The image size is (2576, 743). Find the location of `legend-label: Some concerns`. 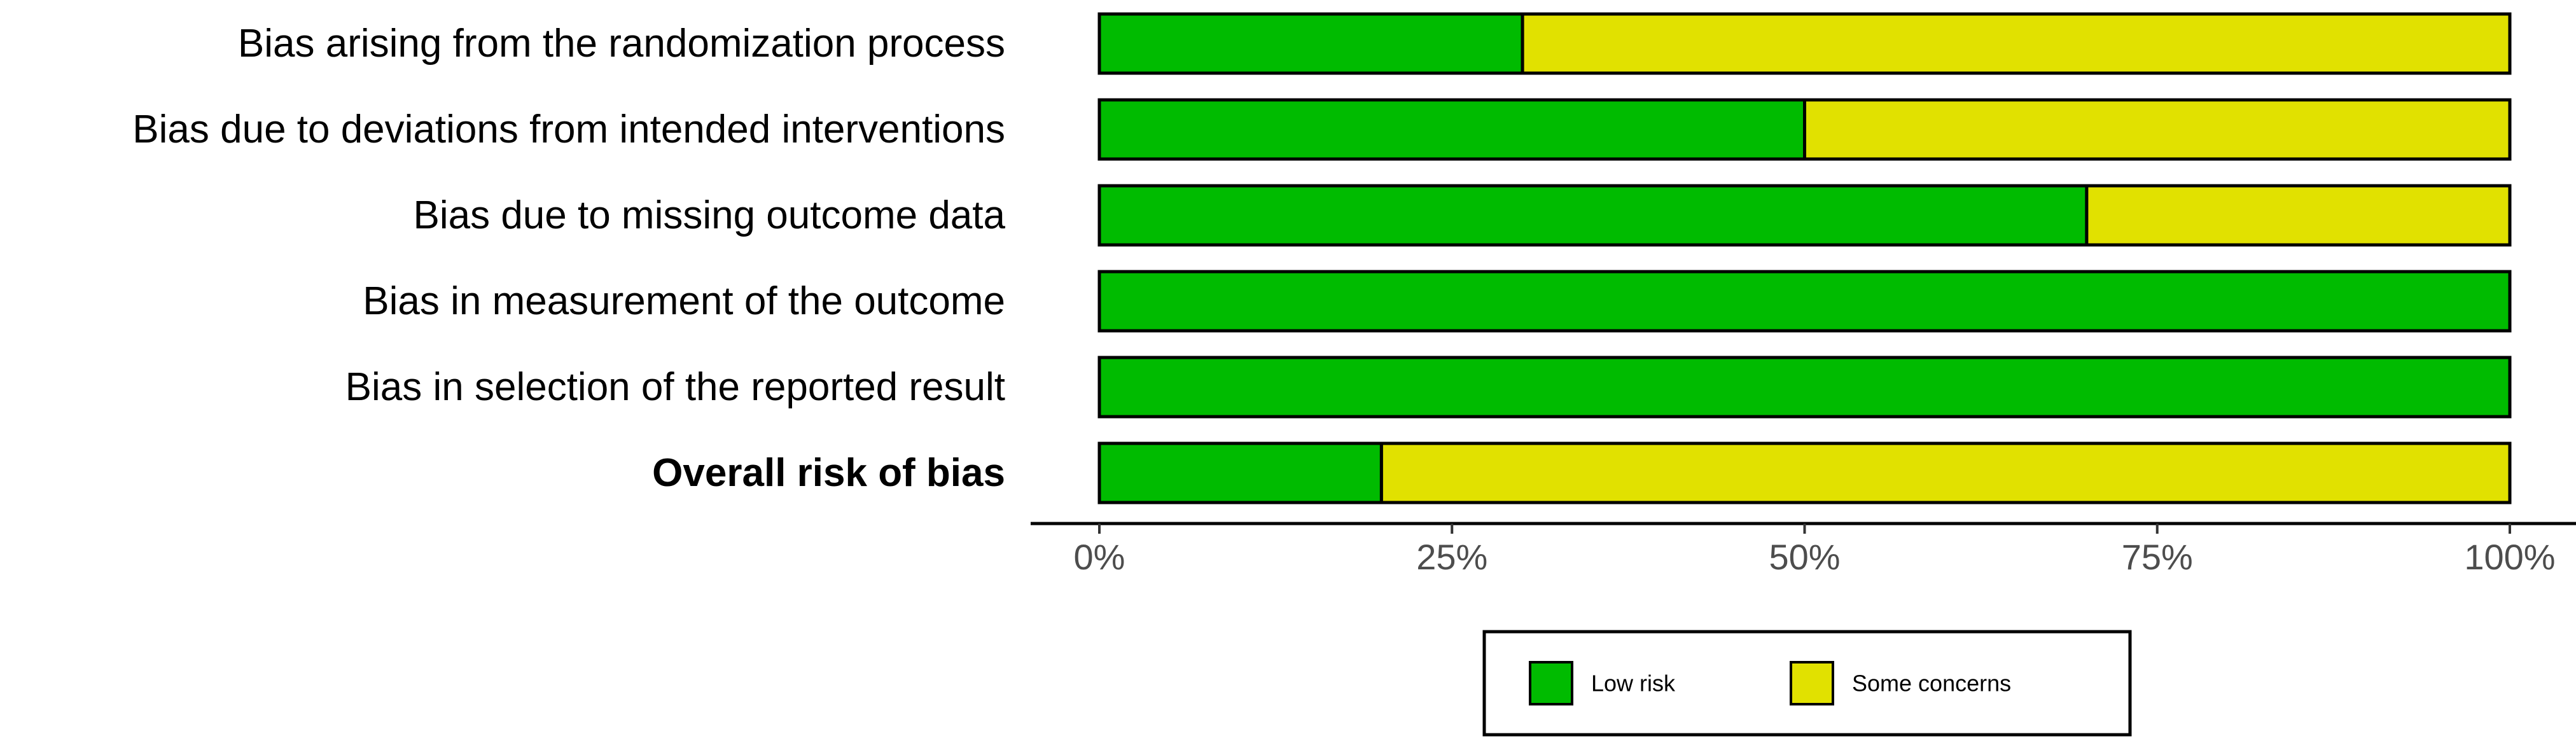

legend-label: Some concerns is located at coordinates (1931, 683).